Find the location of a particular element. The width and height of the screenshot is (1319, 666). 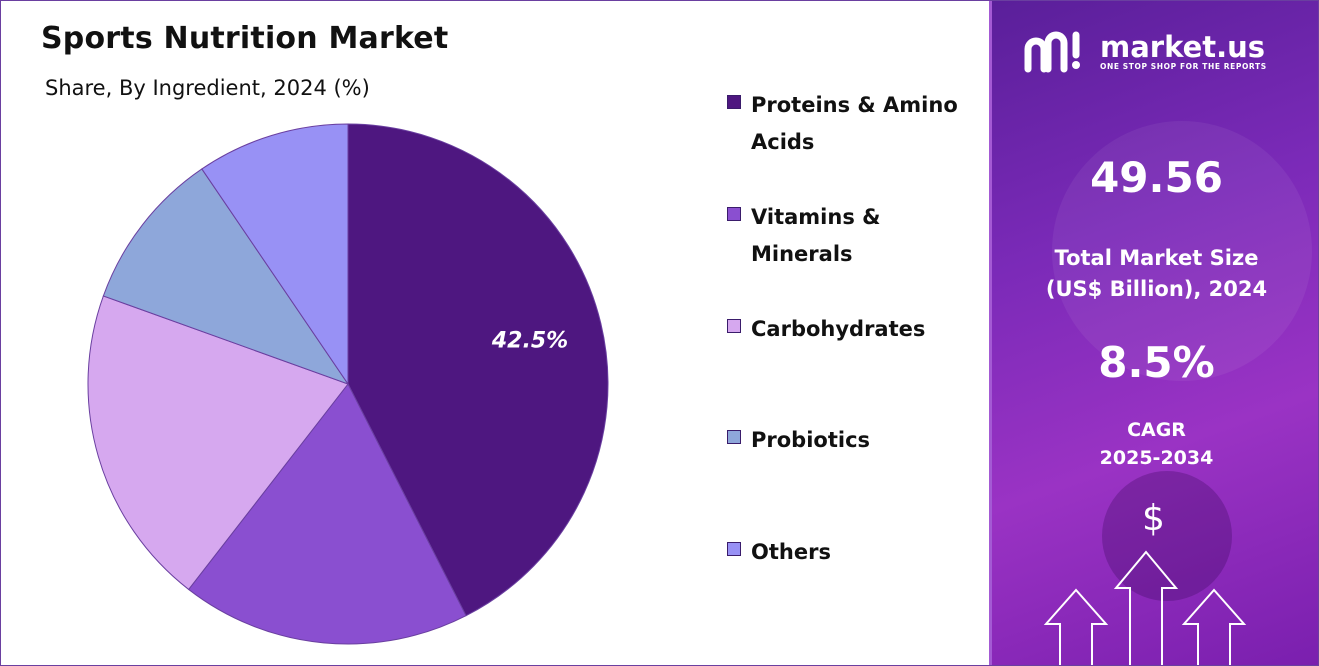

market-us-logo-icon is located at coordinates (1052, 52).